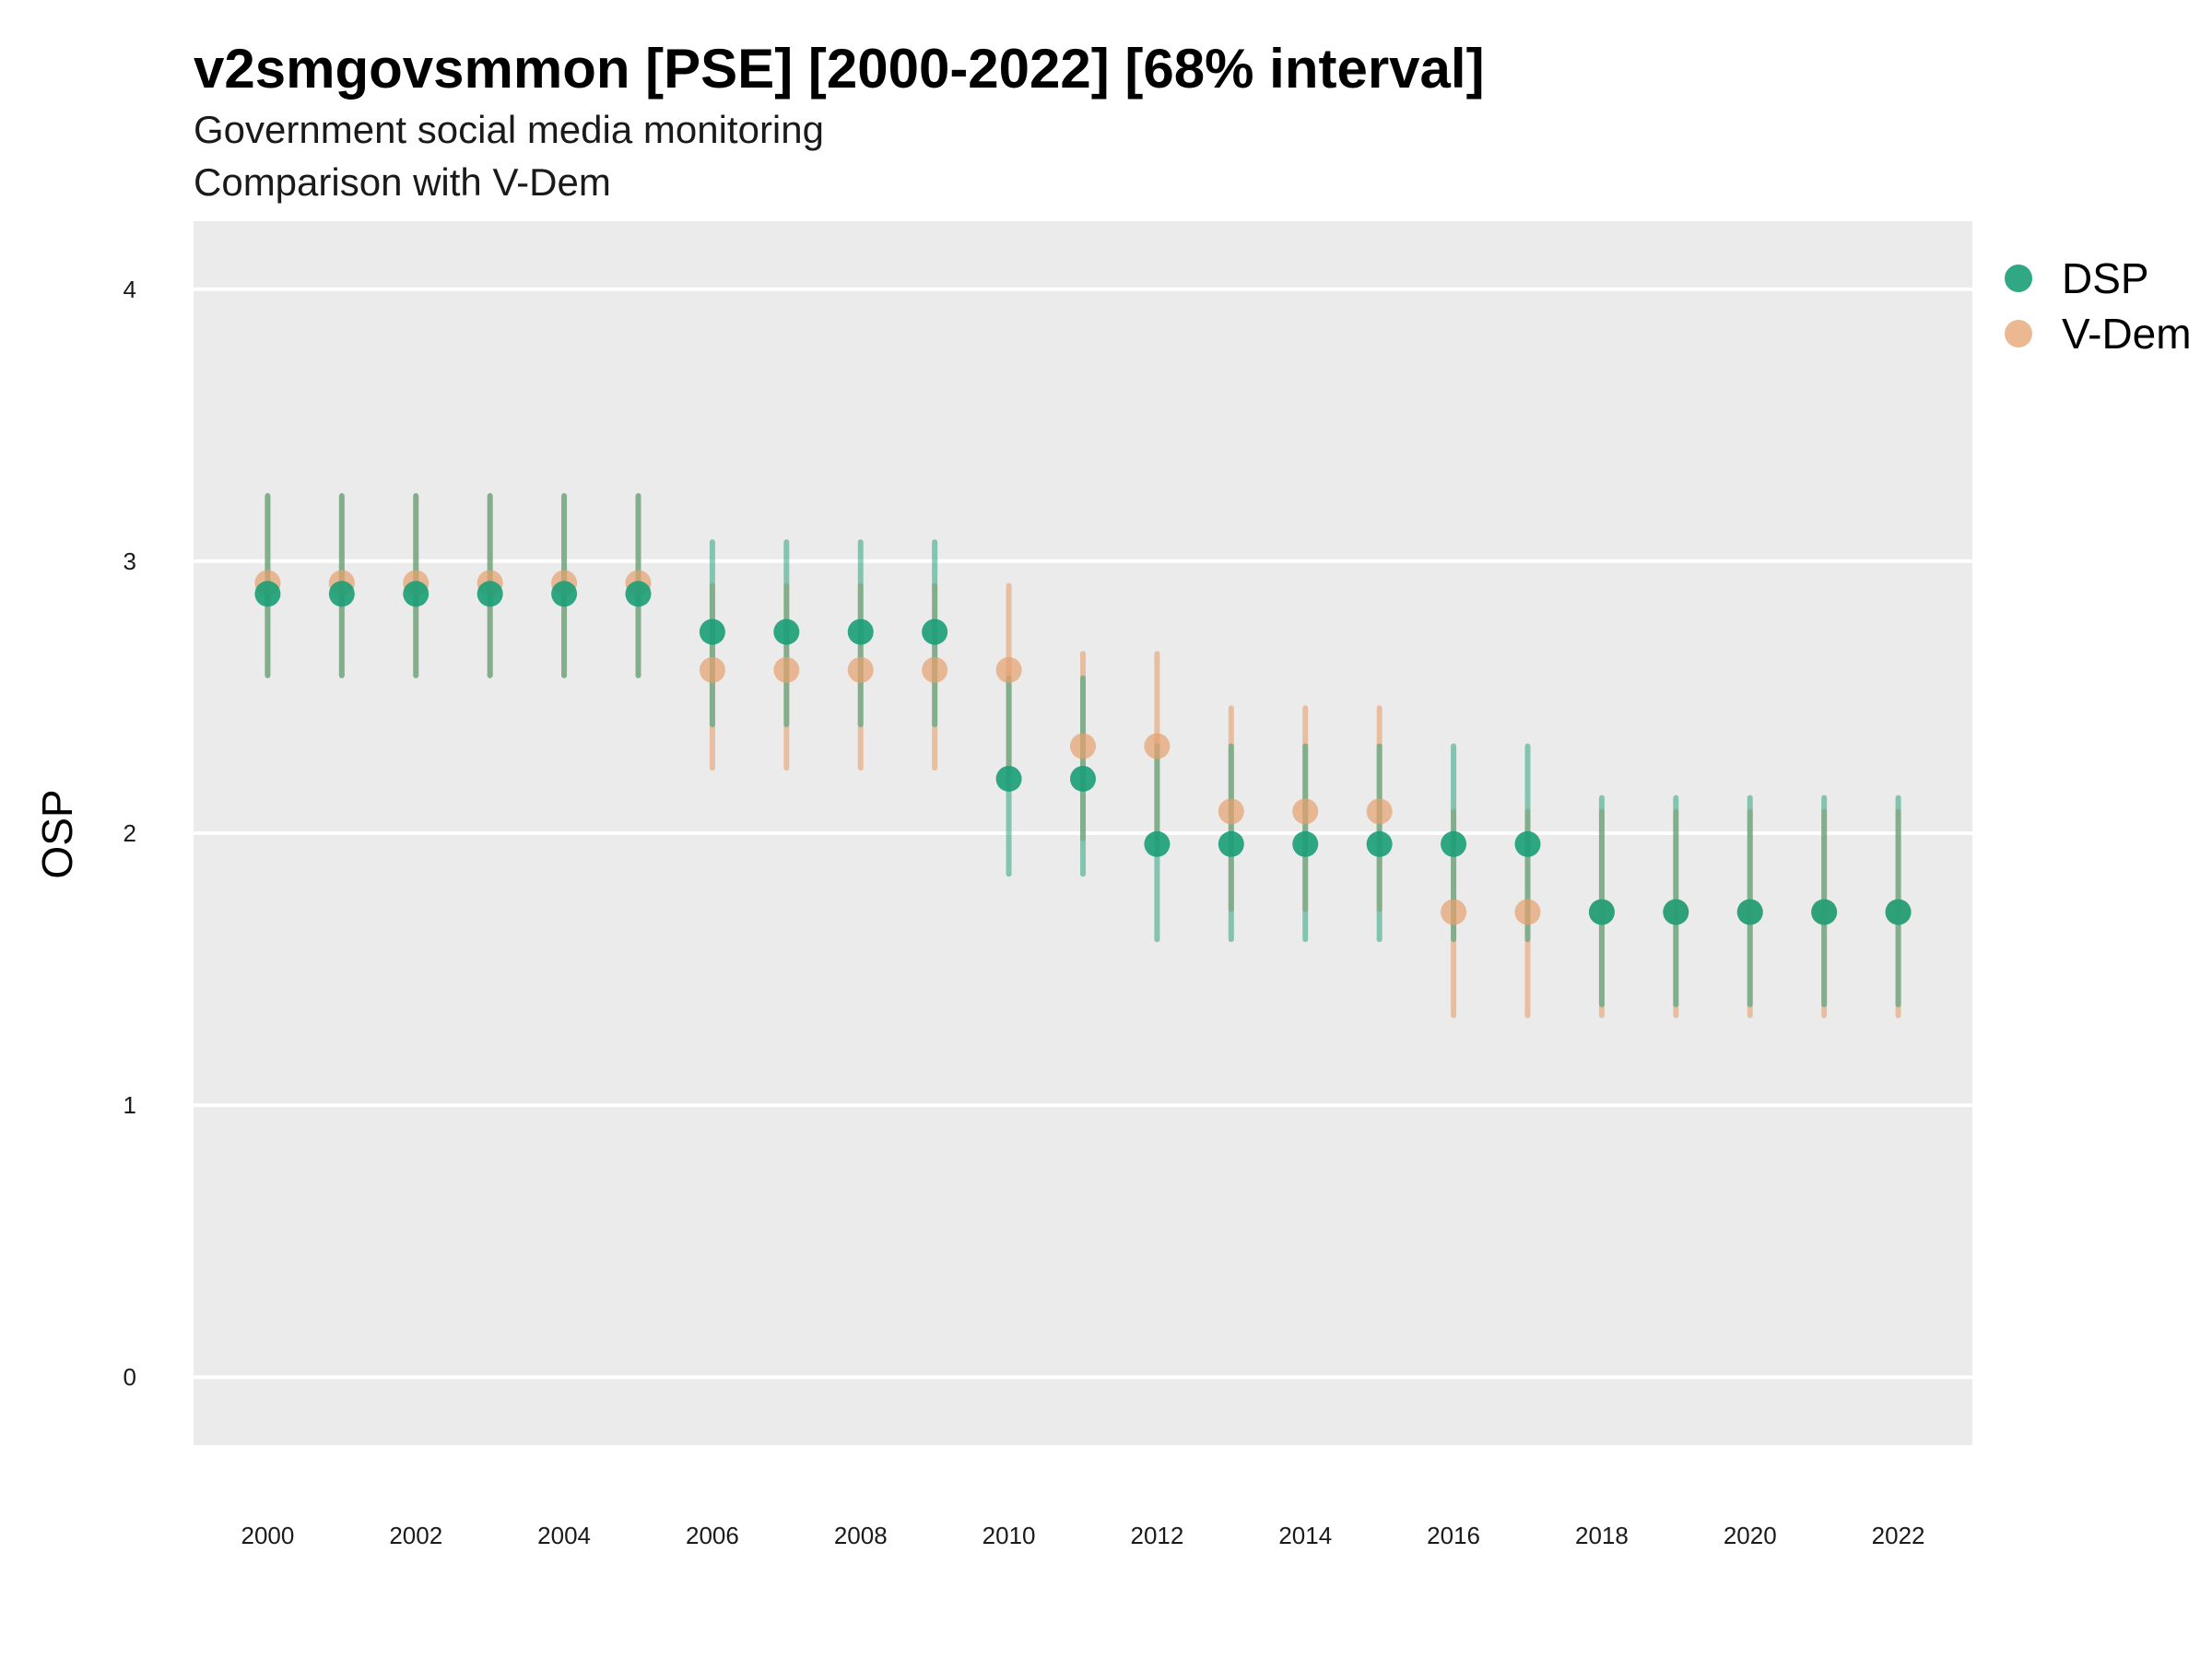  I want to click on x-tick-label: 2000, so click(267, 1535).